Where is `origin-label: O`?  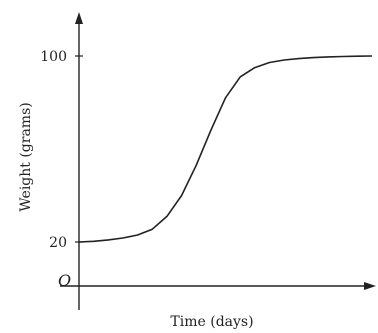 origin-label: O is located at coordinates (64, 280).